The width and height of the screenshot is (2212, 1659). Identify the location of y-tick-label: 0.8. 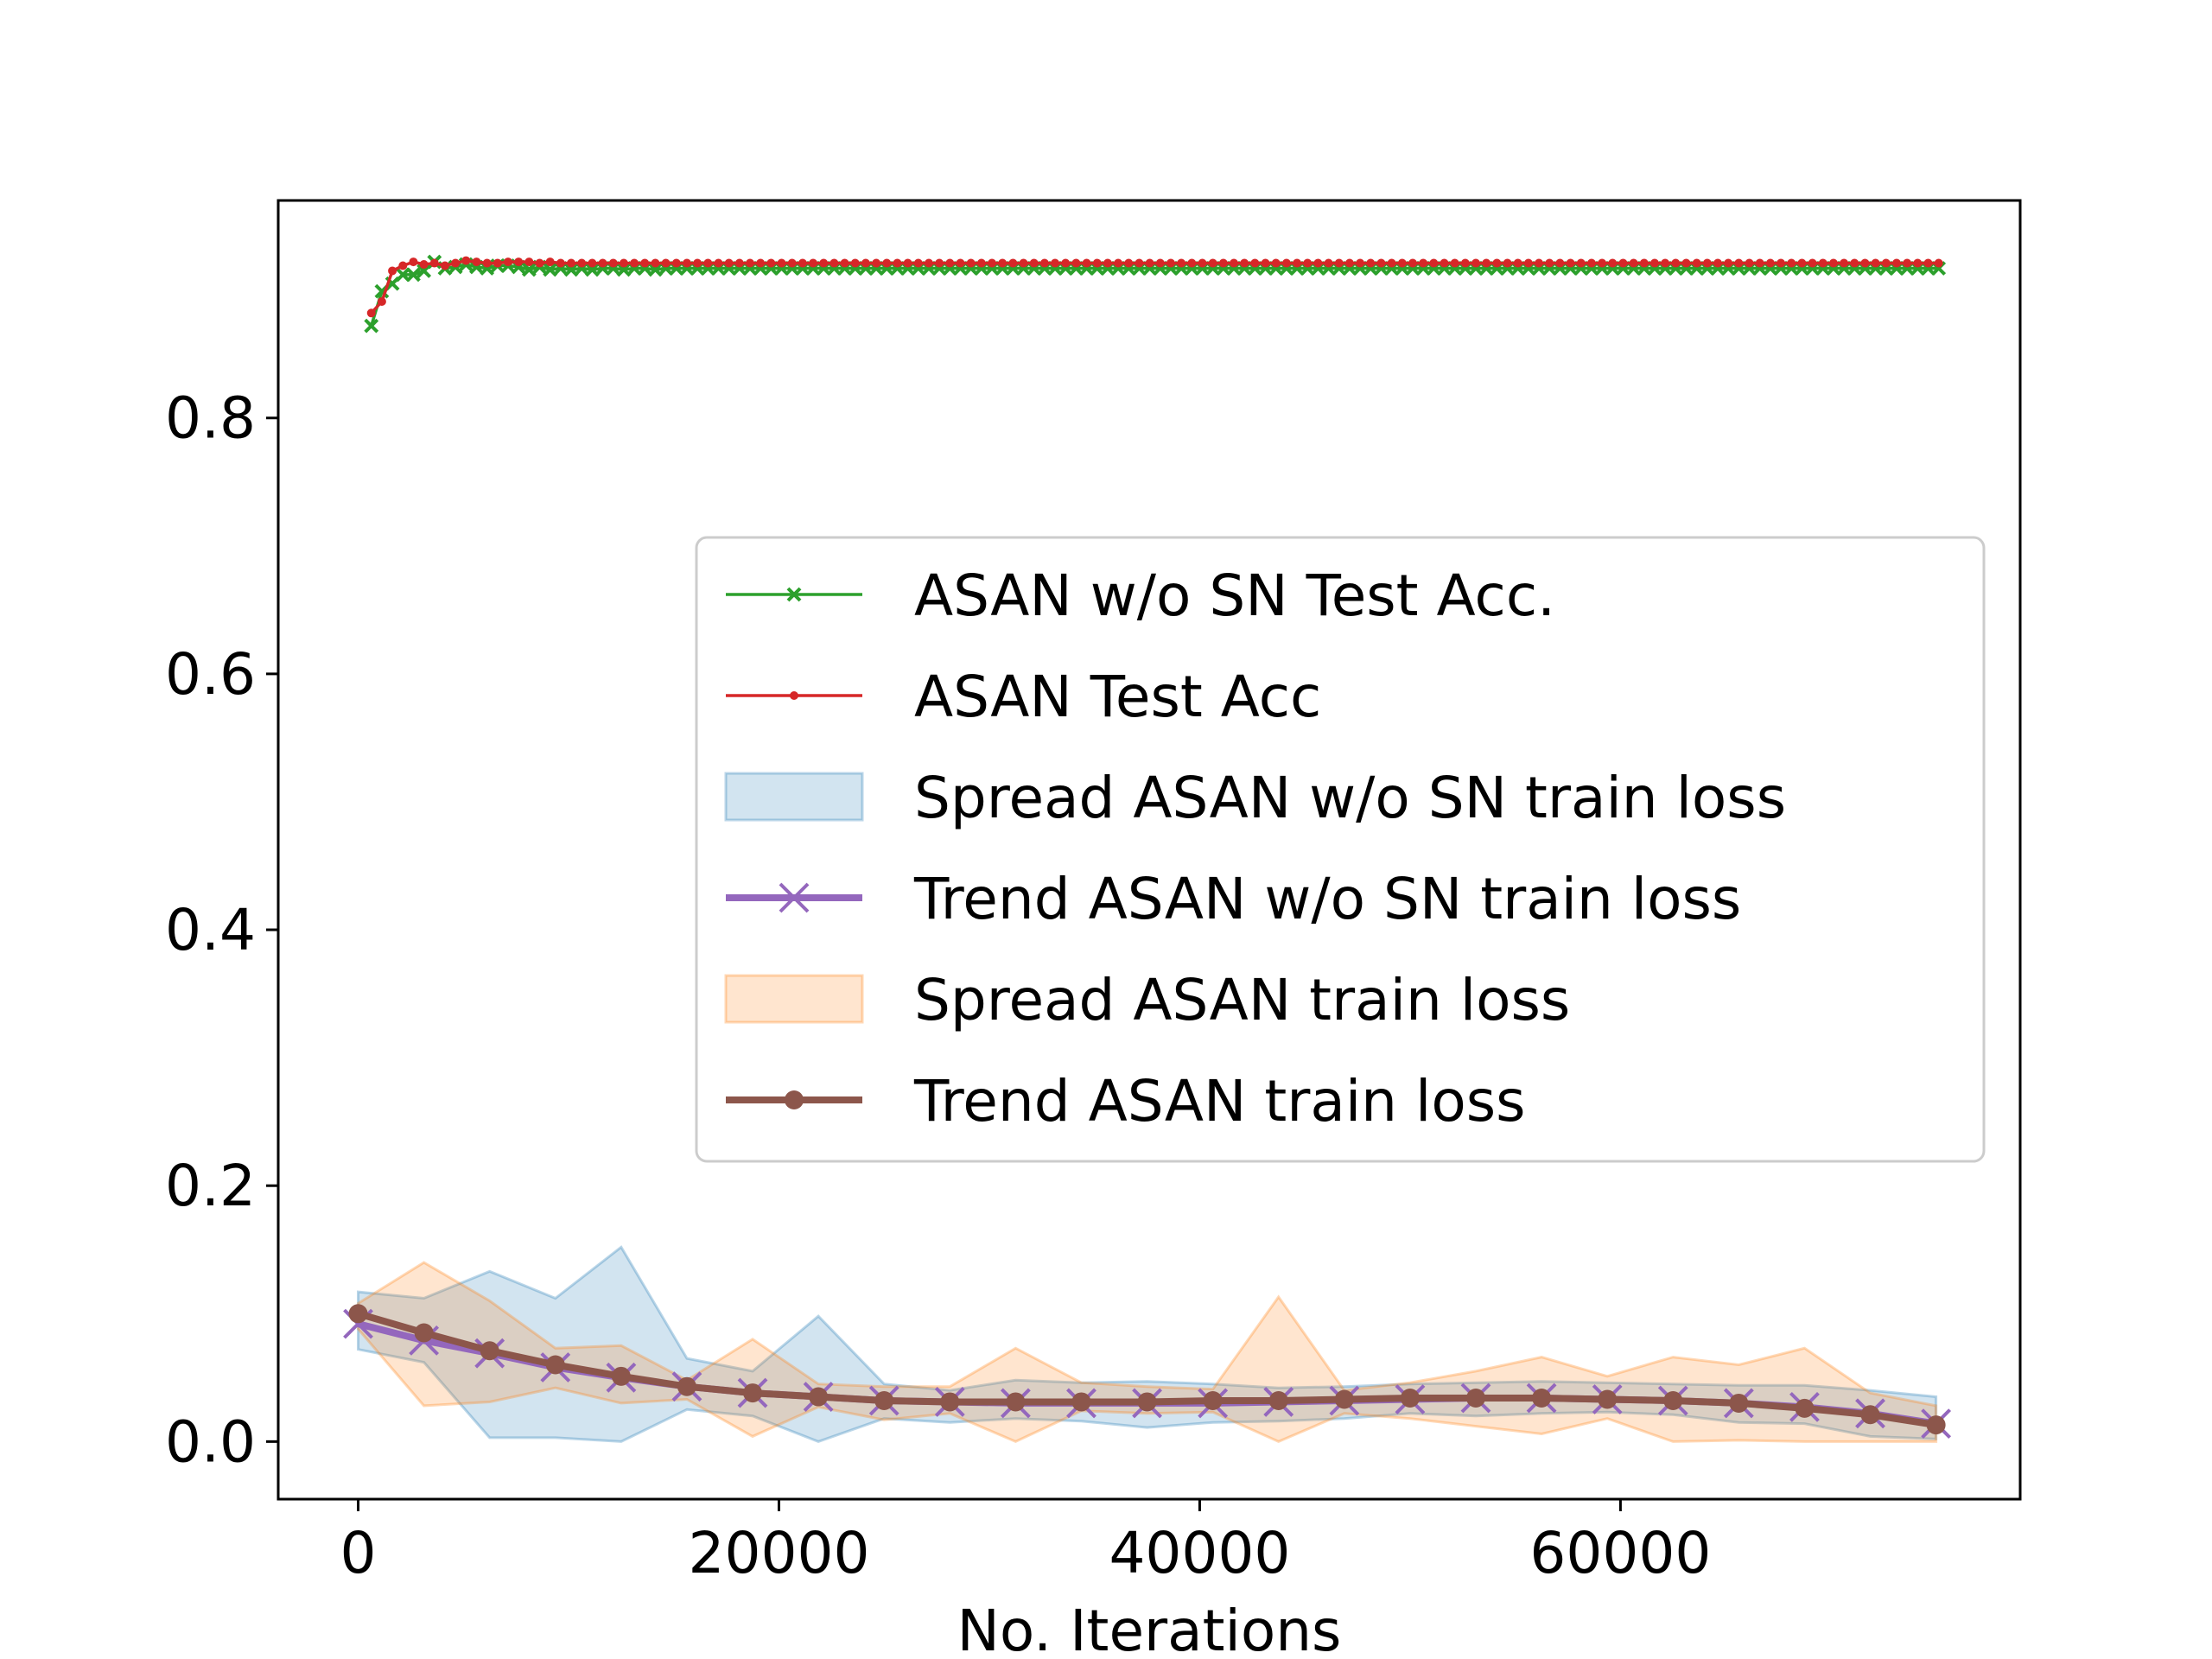
(210, 418).